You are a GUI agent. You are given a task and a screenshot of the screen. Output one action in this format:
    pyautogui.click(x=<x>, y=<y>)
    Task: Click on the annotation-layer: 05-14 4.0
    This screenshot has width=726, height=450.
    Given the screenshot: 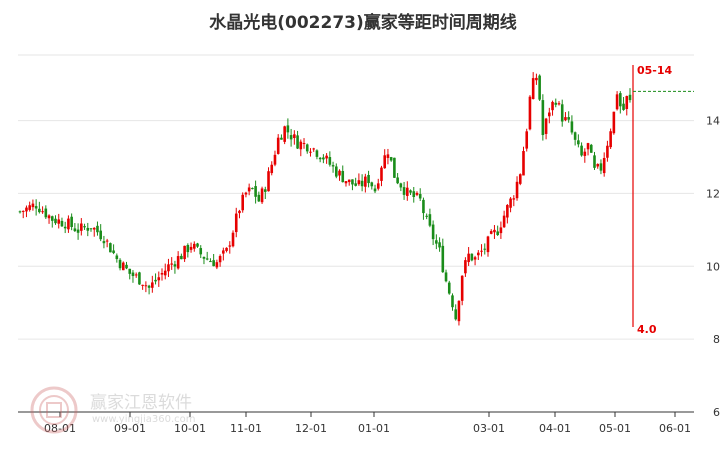 What is the action you would take?
    pyautogui.click(x=663, y=200)
    